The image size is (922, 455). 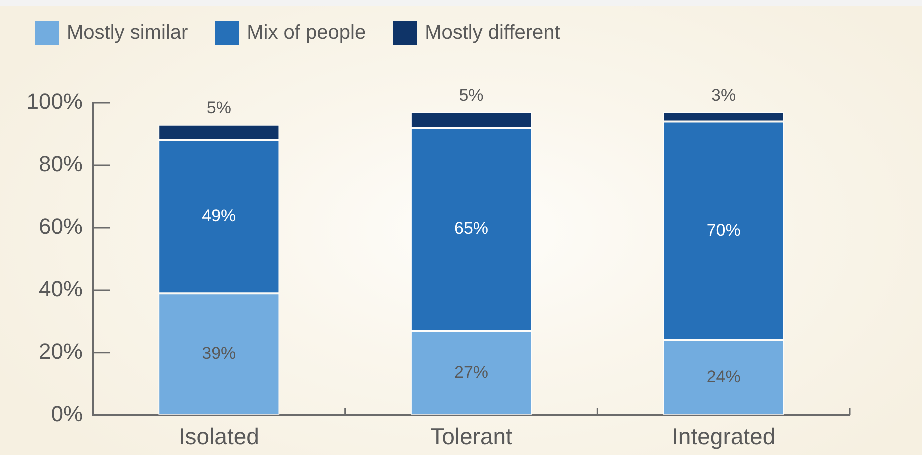 I want to click on legend-label: Mostly similar, so click(x=127, y=33).